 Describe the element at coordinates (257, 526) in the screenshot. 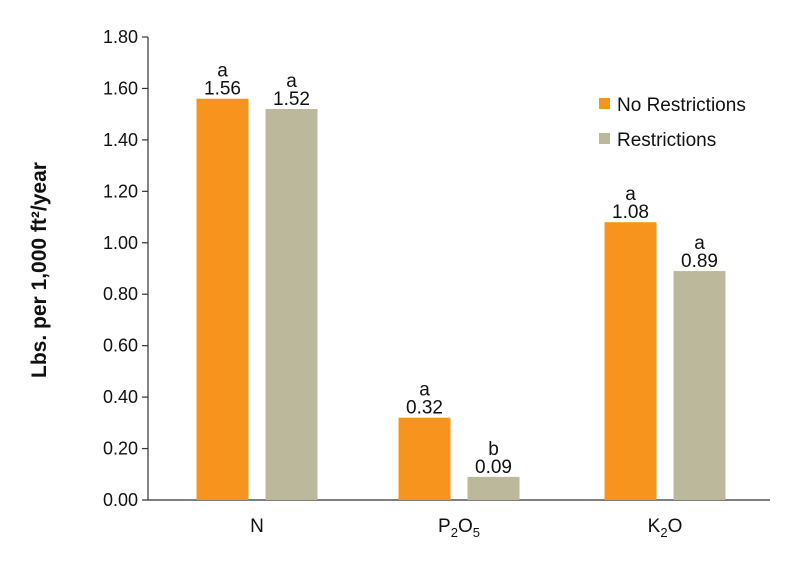

I see `x-category-label: N` at that location.